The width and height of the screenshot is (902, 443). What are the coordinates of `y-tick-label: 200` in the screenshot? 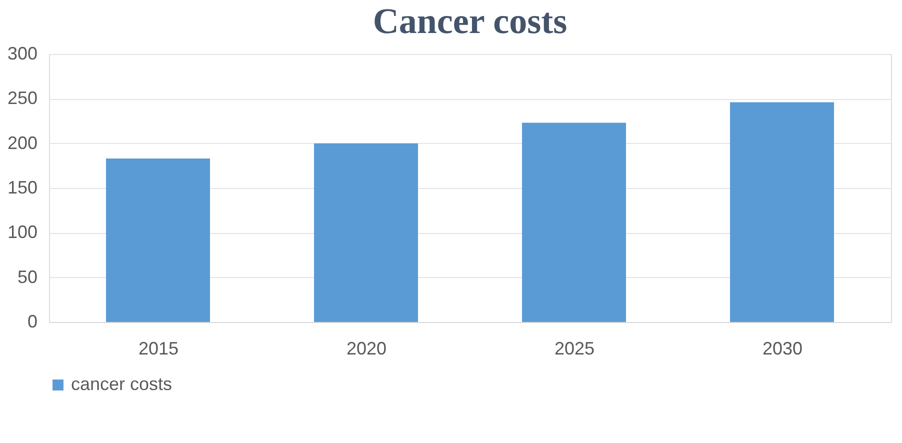 It's located at (22, 142).